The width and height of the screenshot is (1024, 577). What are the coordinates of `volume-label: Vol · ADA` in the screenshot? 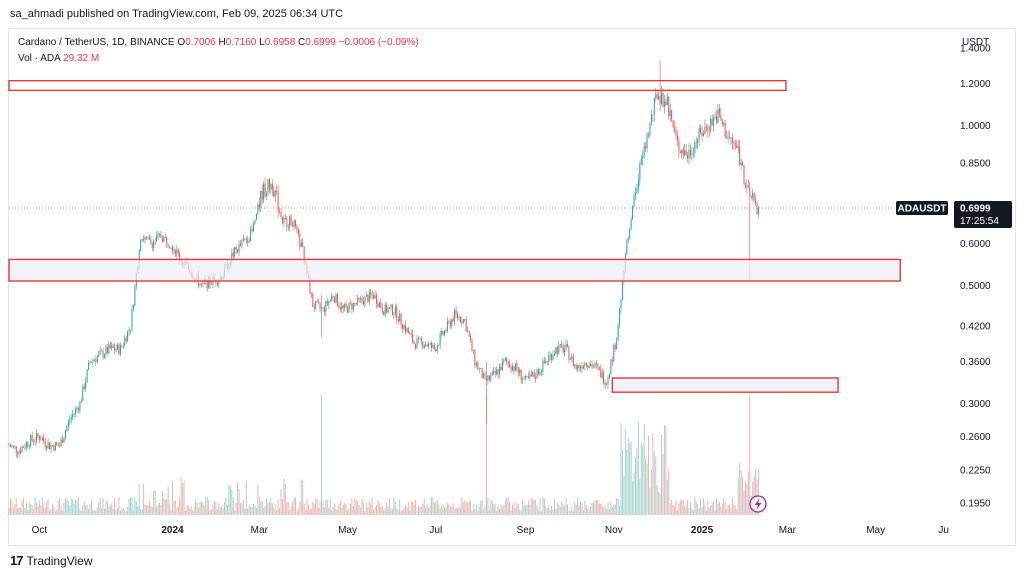 It's located at (39, 58).